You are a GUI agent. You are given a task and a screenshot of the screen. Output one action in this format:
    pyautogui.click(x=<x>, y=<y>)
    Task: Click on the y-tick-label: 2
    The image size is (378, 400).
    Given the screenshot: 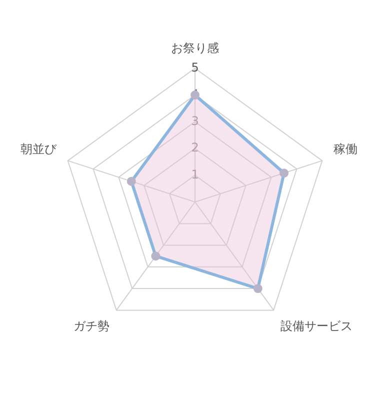 What is the action you would take?
    pyautogui.click(x=195, y=147)
    